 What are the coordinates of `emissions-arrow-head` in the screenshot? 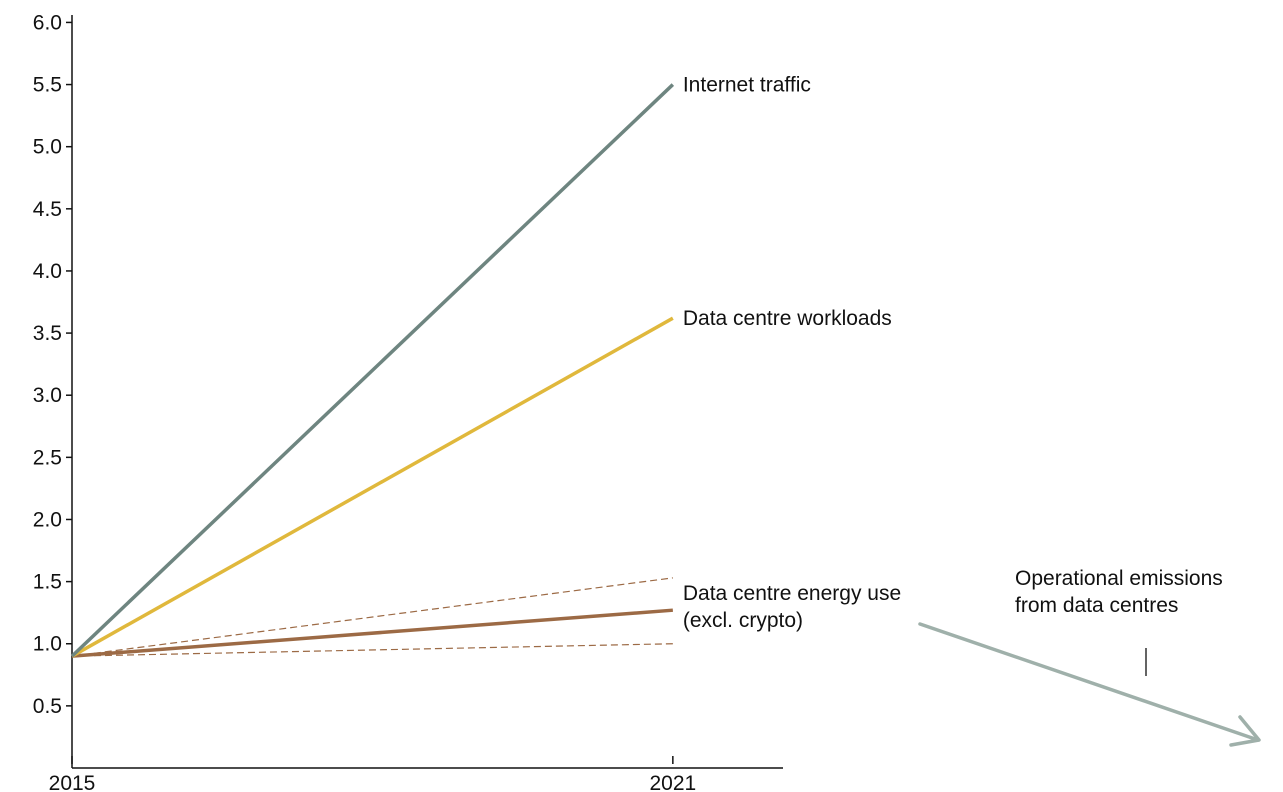 It's located at (1245, 731).